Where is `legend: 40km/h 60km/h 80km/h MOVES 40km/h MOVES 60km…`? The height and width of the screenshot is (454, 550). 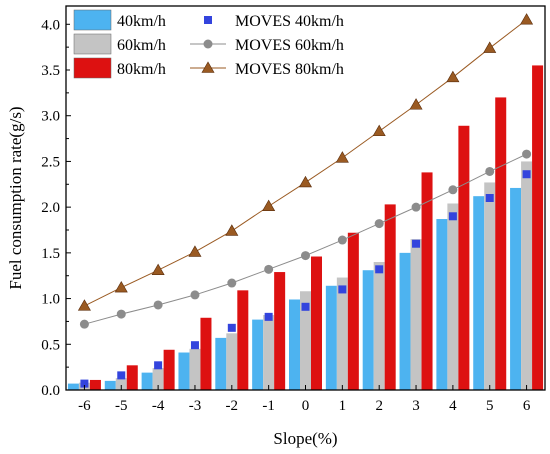 legend: 40km/h 60km/h 80km/h MOVES 40km/h MOVES 60km… is located at coordinates (228, 45).